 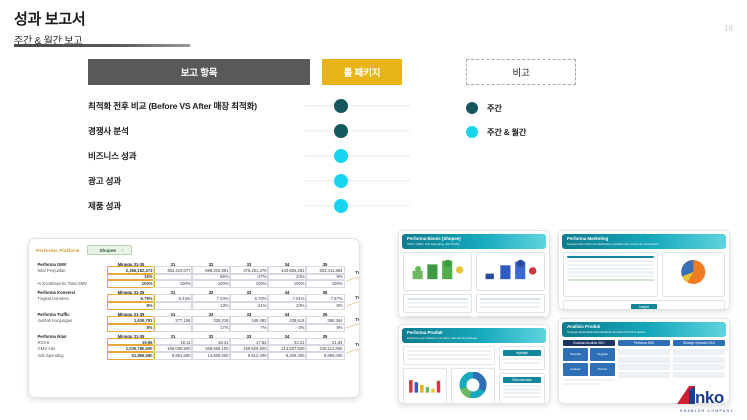 What do you see at coordinates (644, 343) in the screenshot?
I see `col-header-performa: Performa SKU` at bounding box center [644, 343].